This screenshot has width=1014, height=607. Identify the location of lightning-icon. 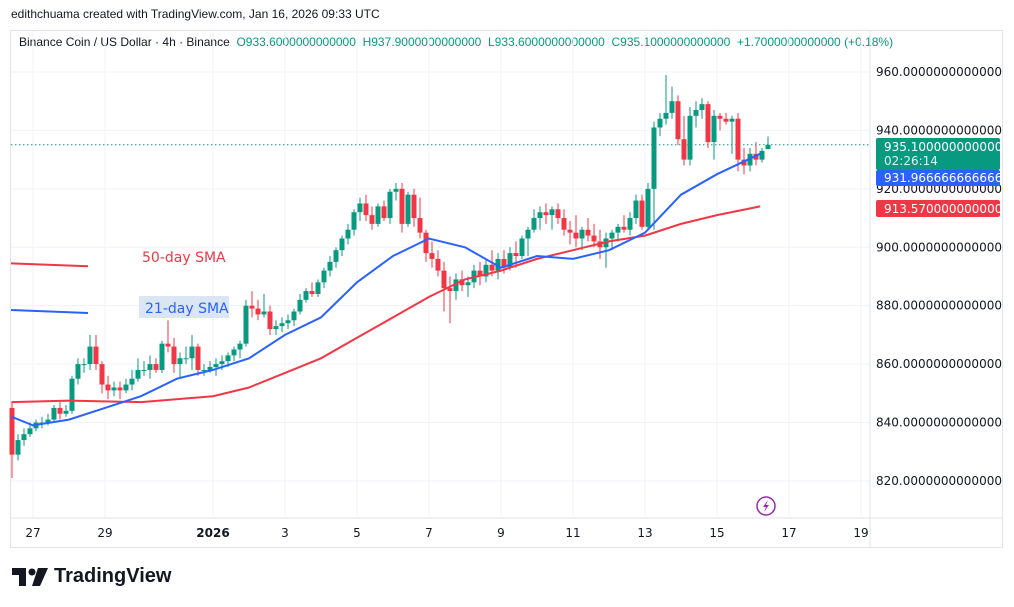
(766, 506).